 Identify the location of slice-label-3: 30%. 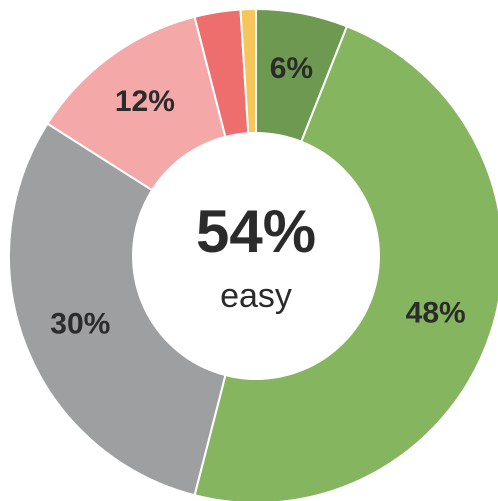
(80, 324).